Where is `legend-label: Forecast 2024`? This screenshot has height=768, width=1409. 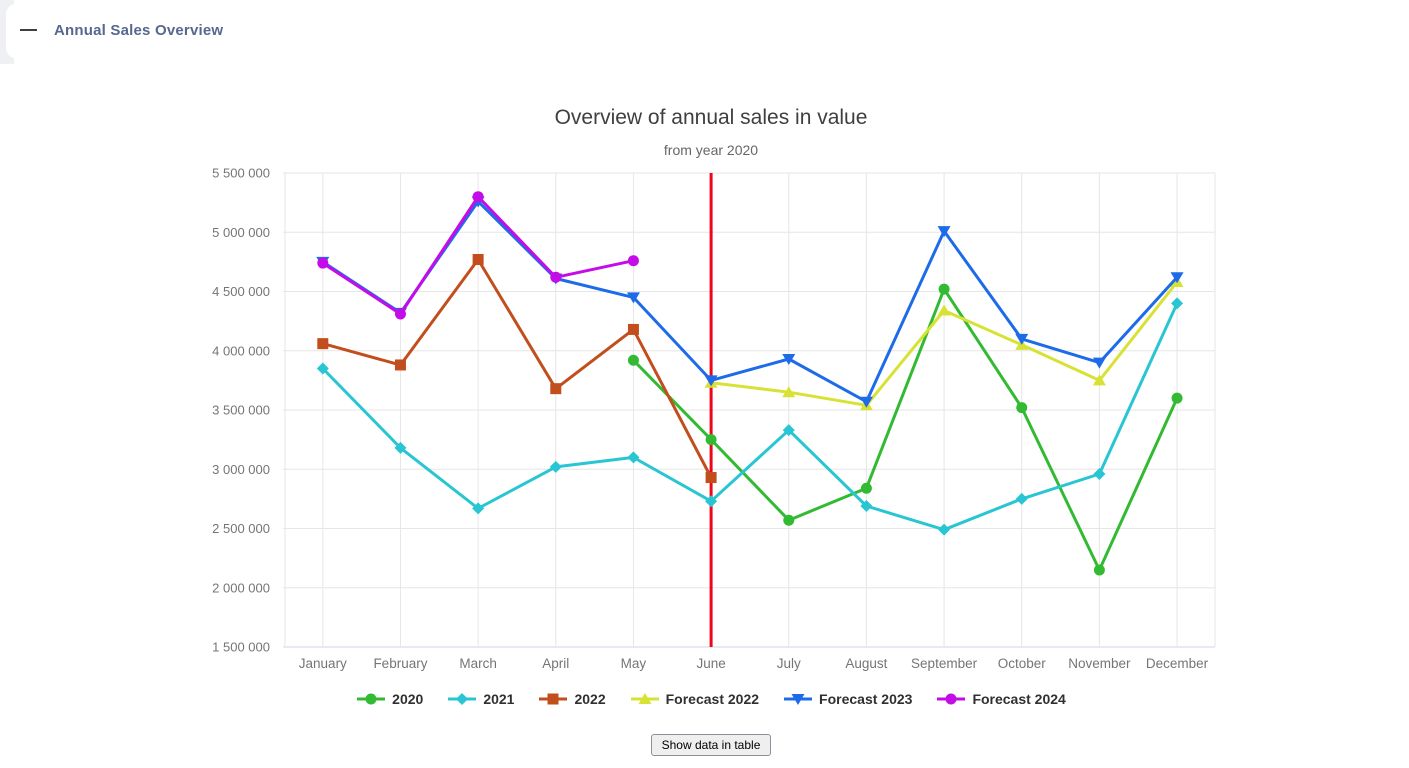
legend-label: Forecast 2024 is located at coordinates (1019, 699).